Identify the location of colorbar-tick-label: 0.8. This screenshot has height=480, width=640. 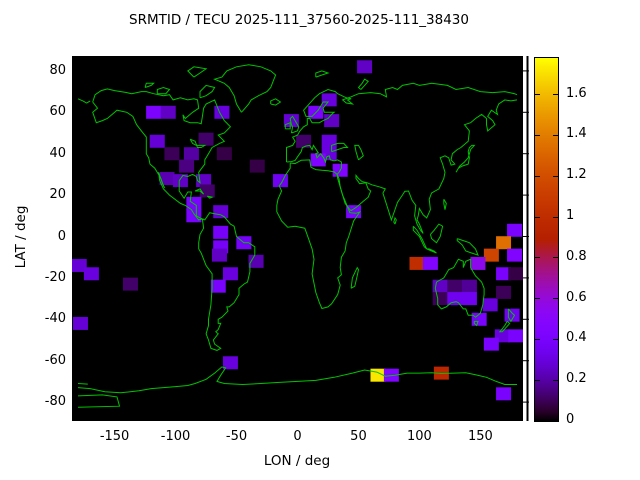
(576, 256).